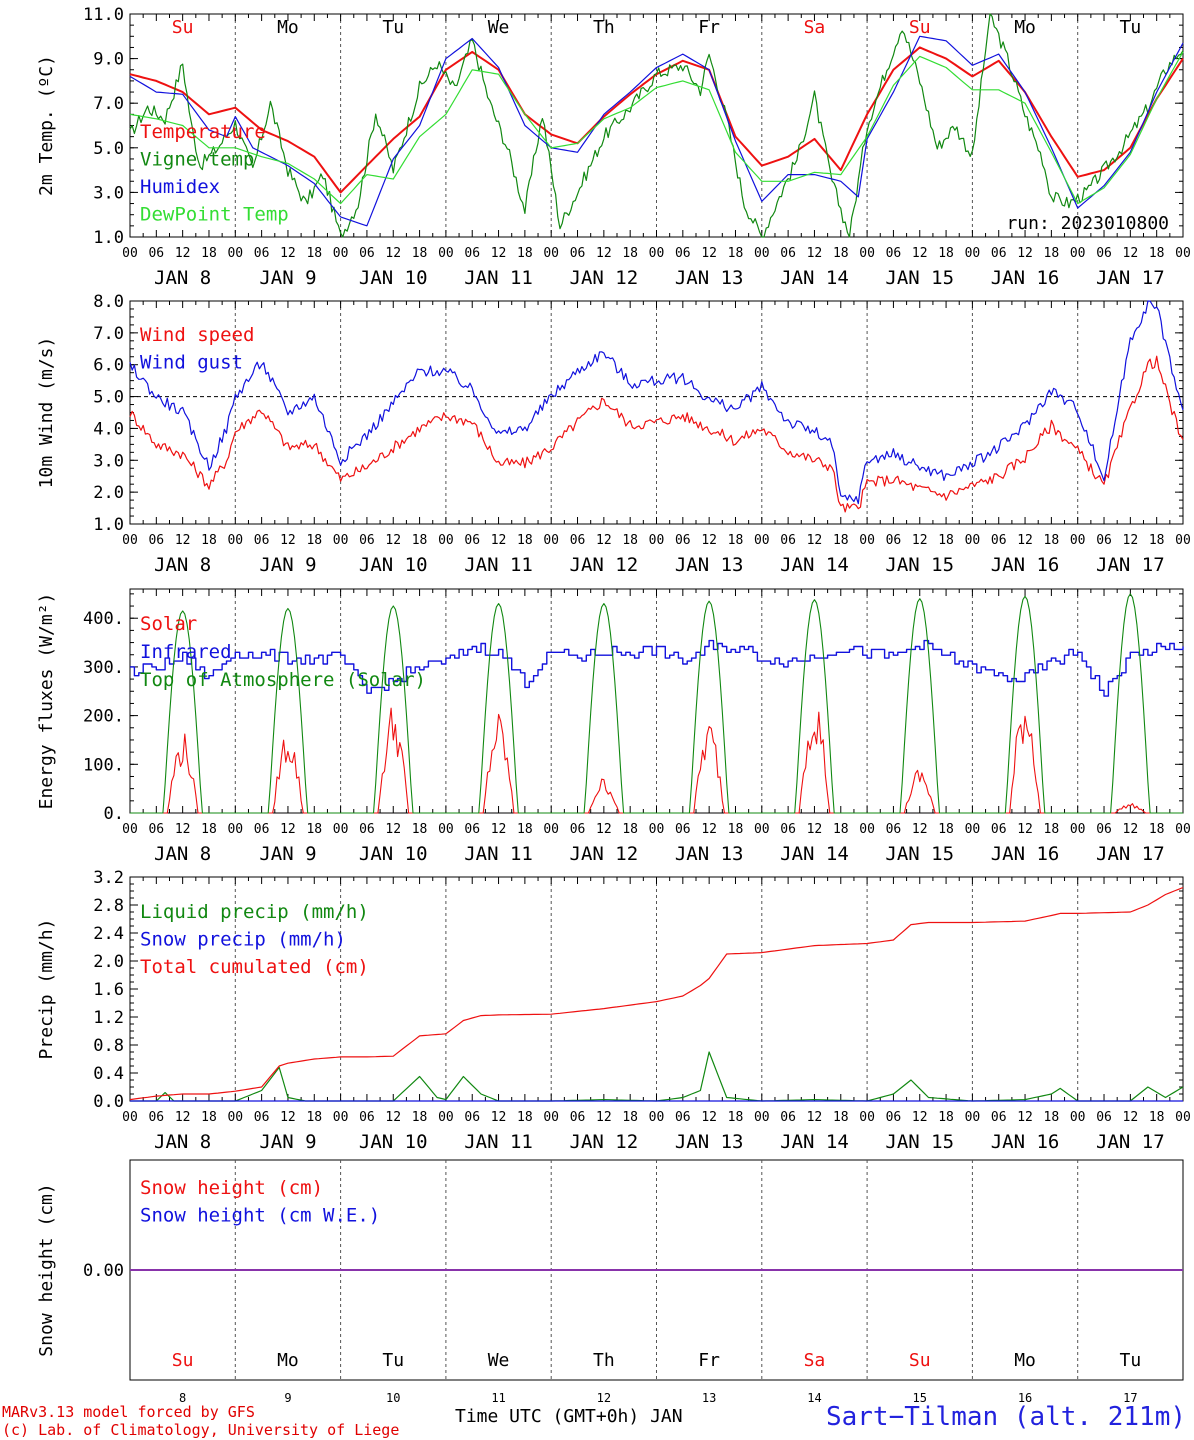 The image size is (1194, 1440). Describe the element at coordinates (103, 1271) in the screenshot. I see `y-tick-label: 0.00` at that location.